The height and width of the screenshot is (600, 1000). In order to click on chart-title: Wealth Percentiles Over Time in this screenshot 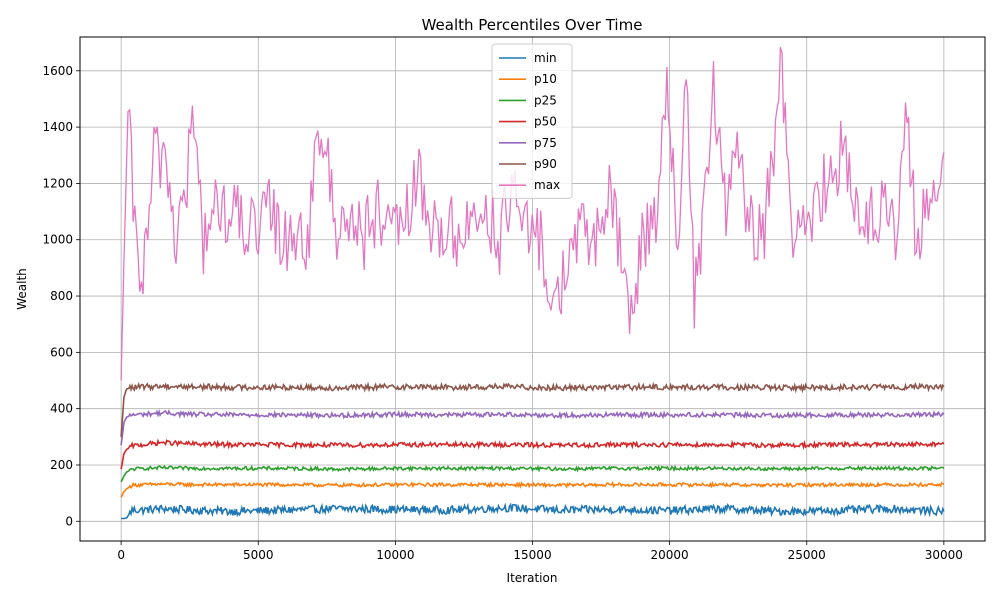, I will do `click(532, 25)`.